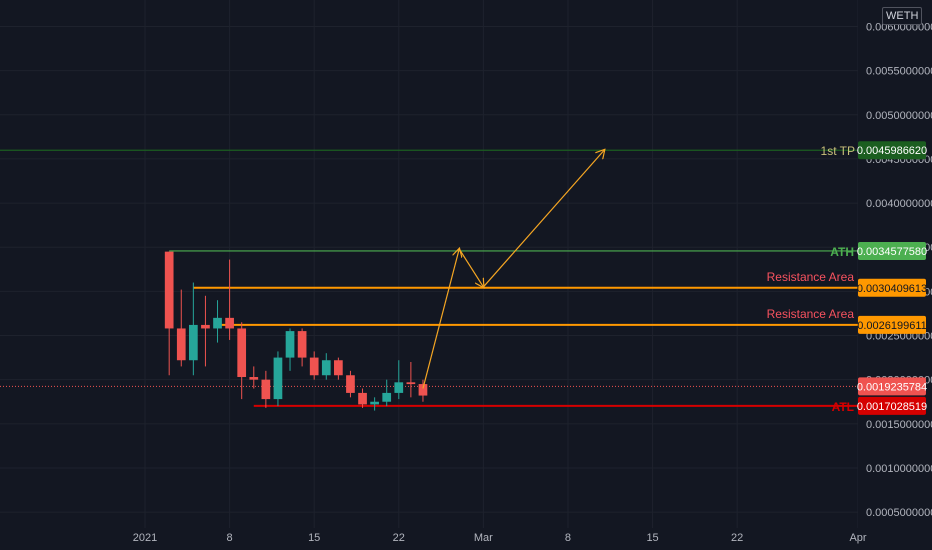 This screenshot has height=550, width=932. Describe the element at coordinates (899, 425) in the screenshot. I see `y-tick-label: 0.0015000000` at that location.